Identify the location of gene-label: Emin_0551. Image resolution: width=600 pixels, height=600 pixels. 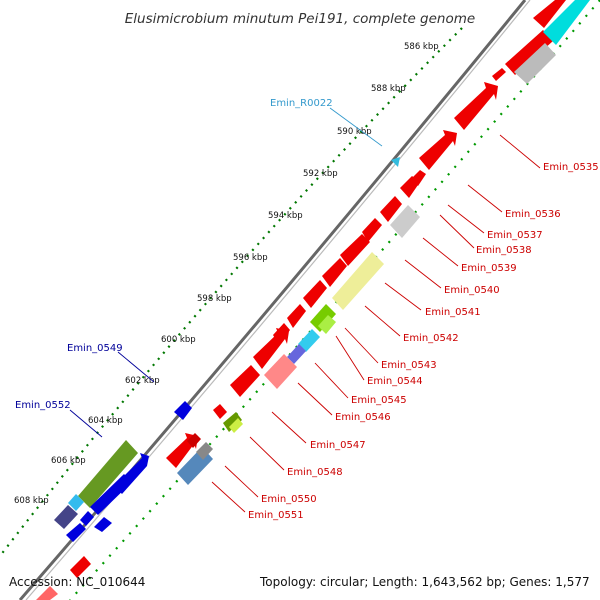
(276, 515).